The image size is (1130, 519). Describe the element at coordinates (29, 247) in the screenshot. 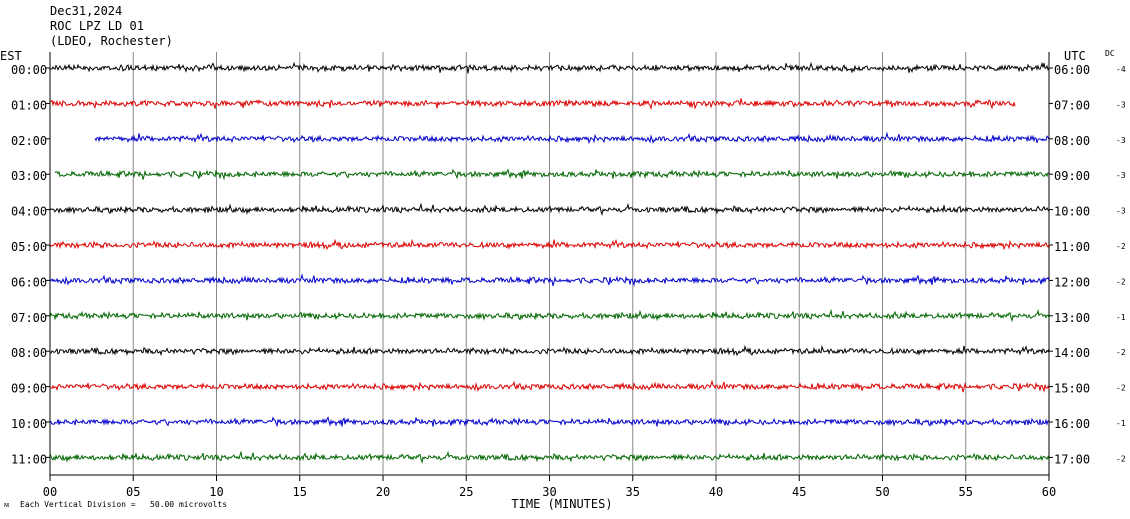

I see `row-time-label-est: 05:00` at that location.